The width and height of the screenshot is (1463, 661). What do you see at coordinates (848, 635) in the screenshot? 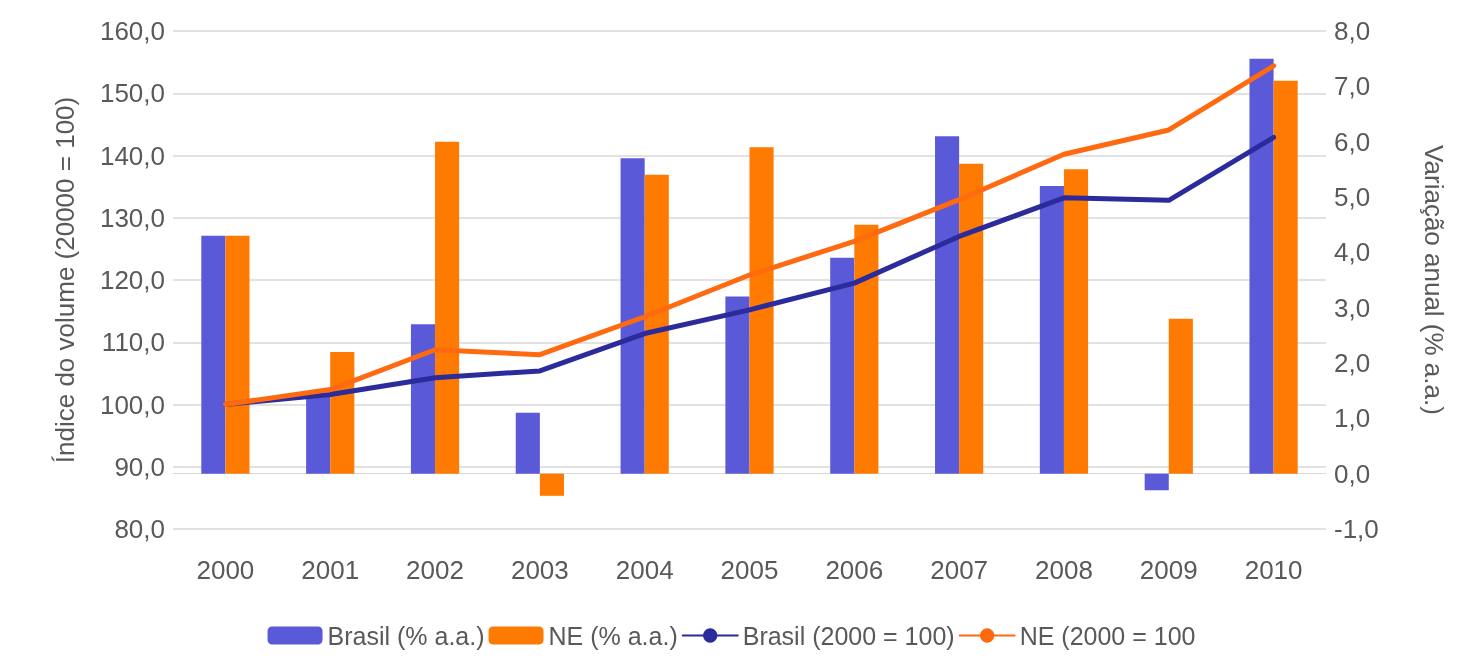
I see `legend-label: Brasil (2000 = 100)` at bounding box center [848, 635].